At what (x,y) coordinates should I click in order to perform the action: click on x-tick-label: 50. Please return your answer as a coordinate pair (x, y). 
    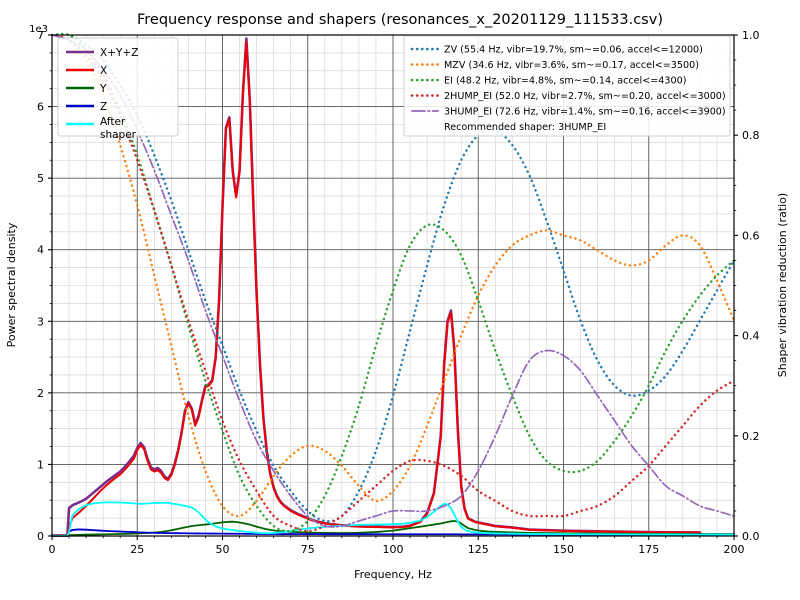
    Looking at the image, I should click on (223, 549).